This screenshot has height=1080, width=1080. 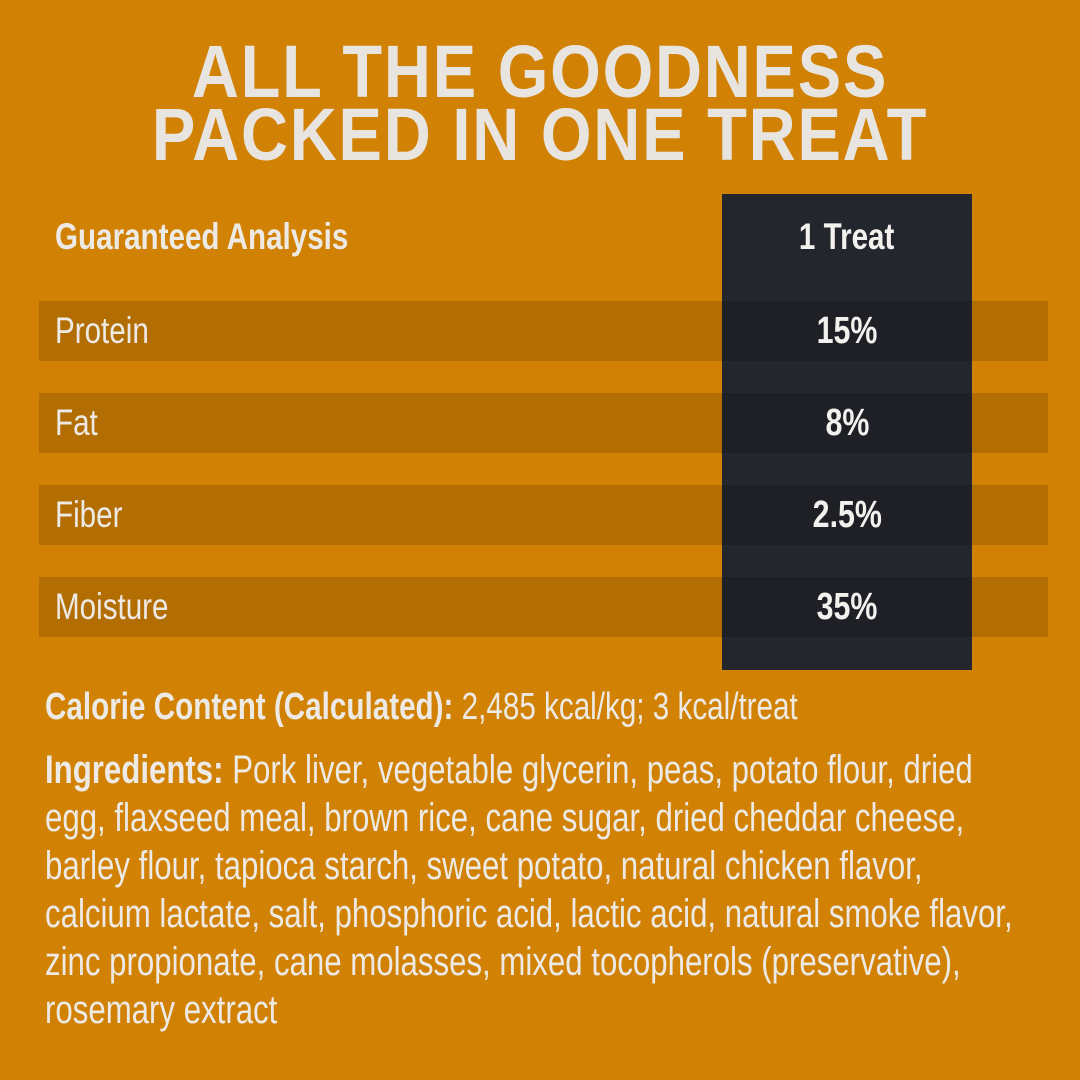 What do you see at coordinates (543, 331) in the screenshot?
I see `row-band-protein` at bounding box center [543, 331].